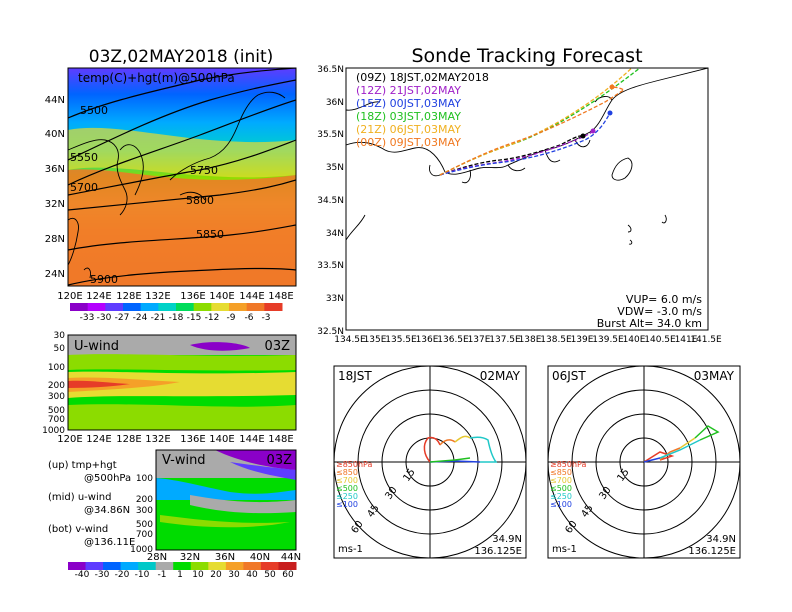  What do you see at coordinates (408, 90) in the screenshot?
I see `legend-entry-12z: (12Z) 21JST,02MAY` at bounding box center [408, 90].